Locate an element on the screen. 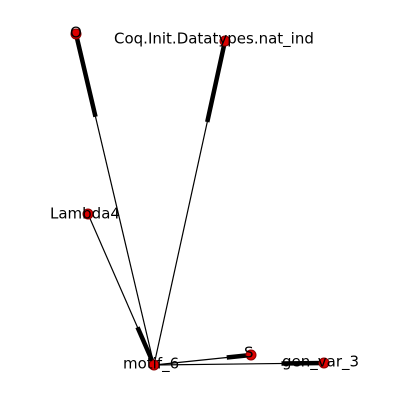  edge-arrow-motif_6-O is located at coordinates (85, 75).